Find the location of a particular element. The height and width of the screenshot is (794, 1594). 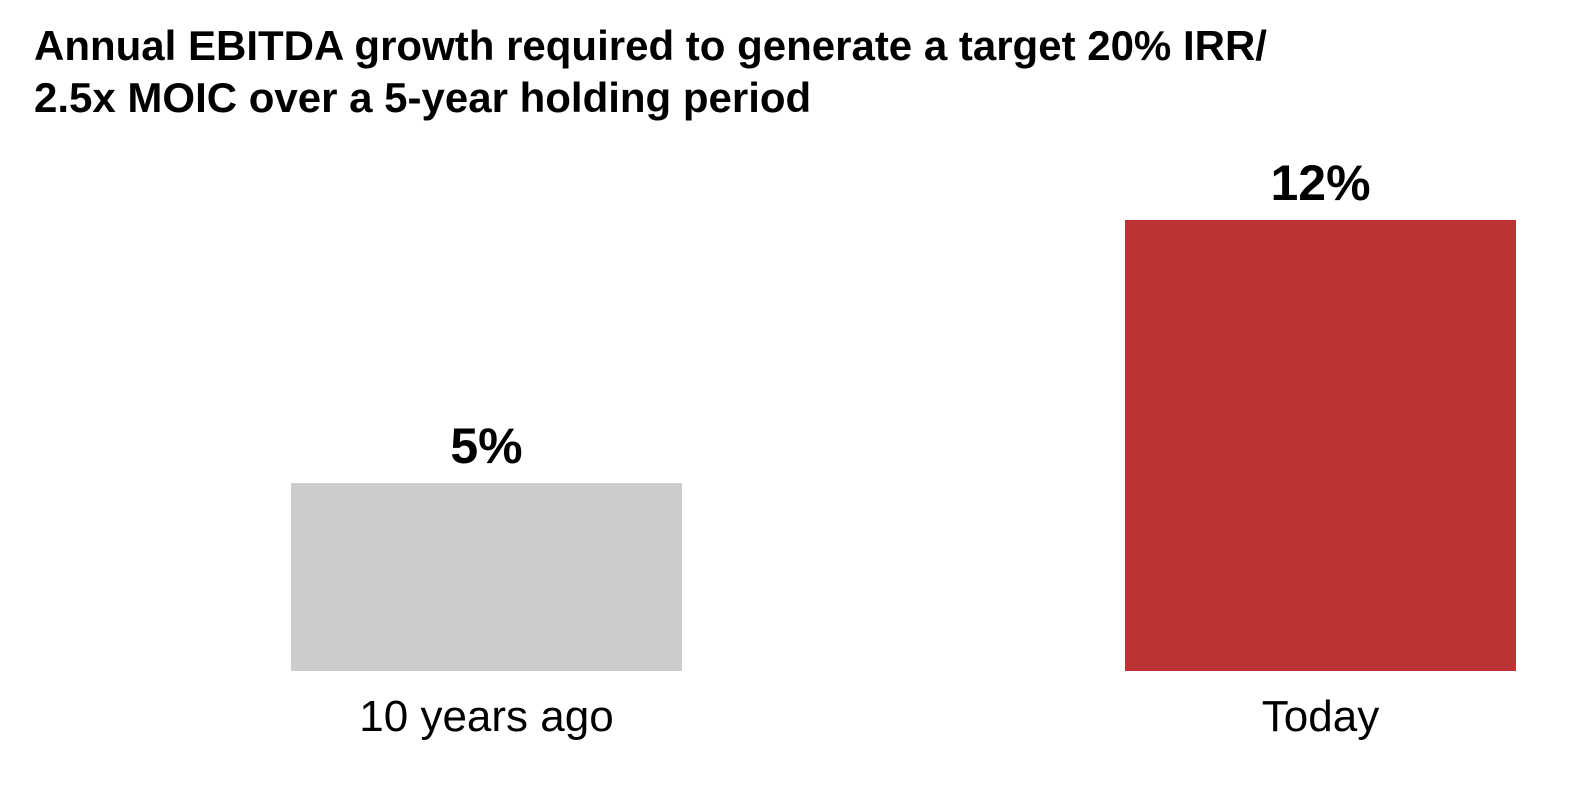

category-label-0: 10 years ago is located at coordinates (486, 716).